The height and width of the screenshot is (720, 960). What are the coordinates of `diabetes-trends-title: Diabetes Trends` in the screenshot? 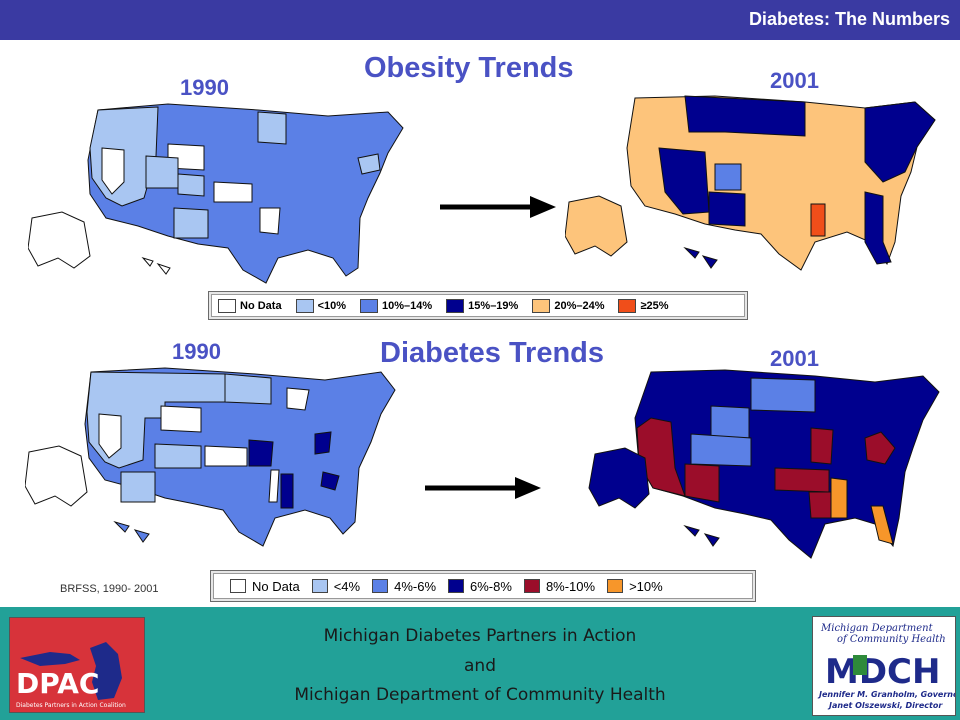 It's located at (492, 353).